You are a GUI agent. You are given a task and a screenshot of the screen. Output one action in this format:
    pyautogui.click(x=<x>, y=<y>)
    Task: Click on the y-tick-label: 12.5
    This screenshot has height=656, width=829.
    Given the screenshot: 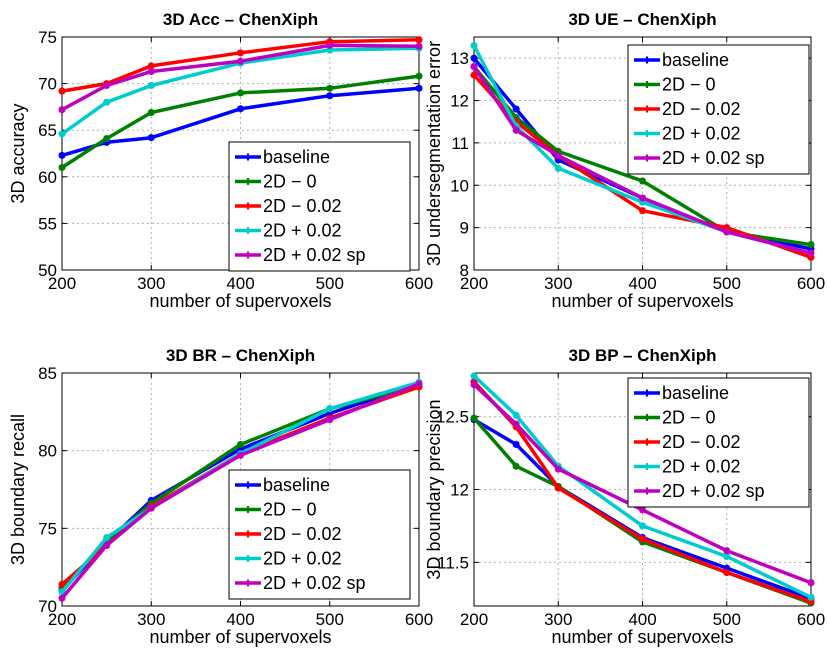 What is the action you would take?
    pyautogui.click(x=452, y=417)
    